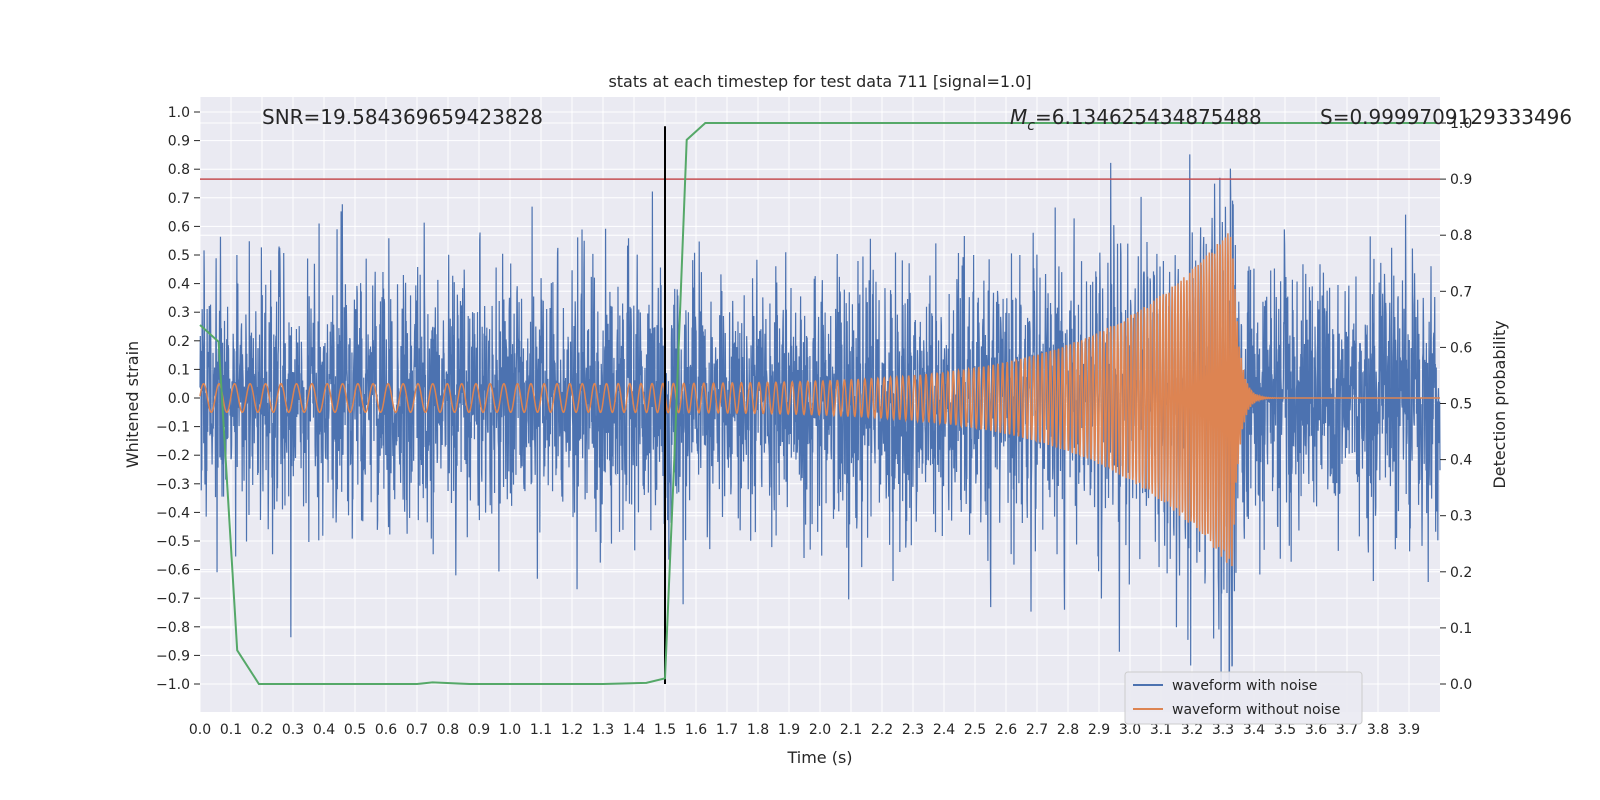 The image size is (1600, 800). Describe the element at coordinates (173, 628) in the screenshot. I see `y-tick-label: −0.8` at that location.